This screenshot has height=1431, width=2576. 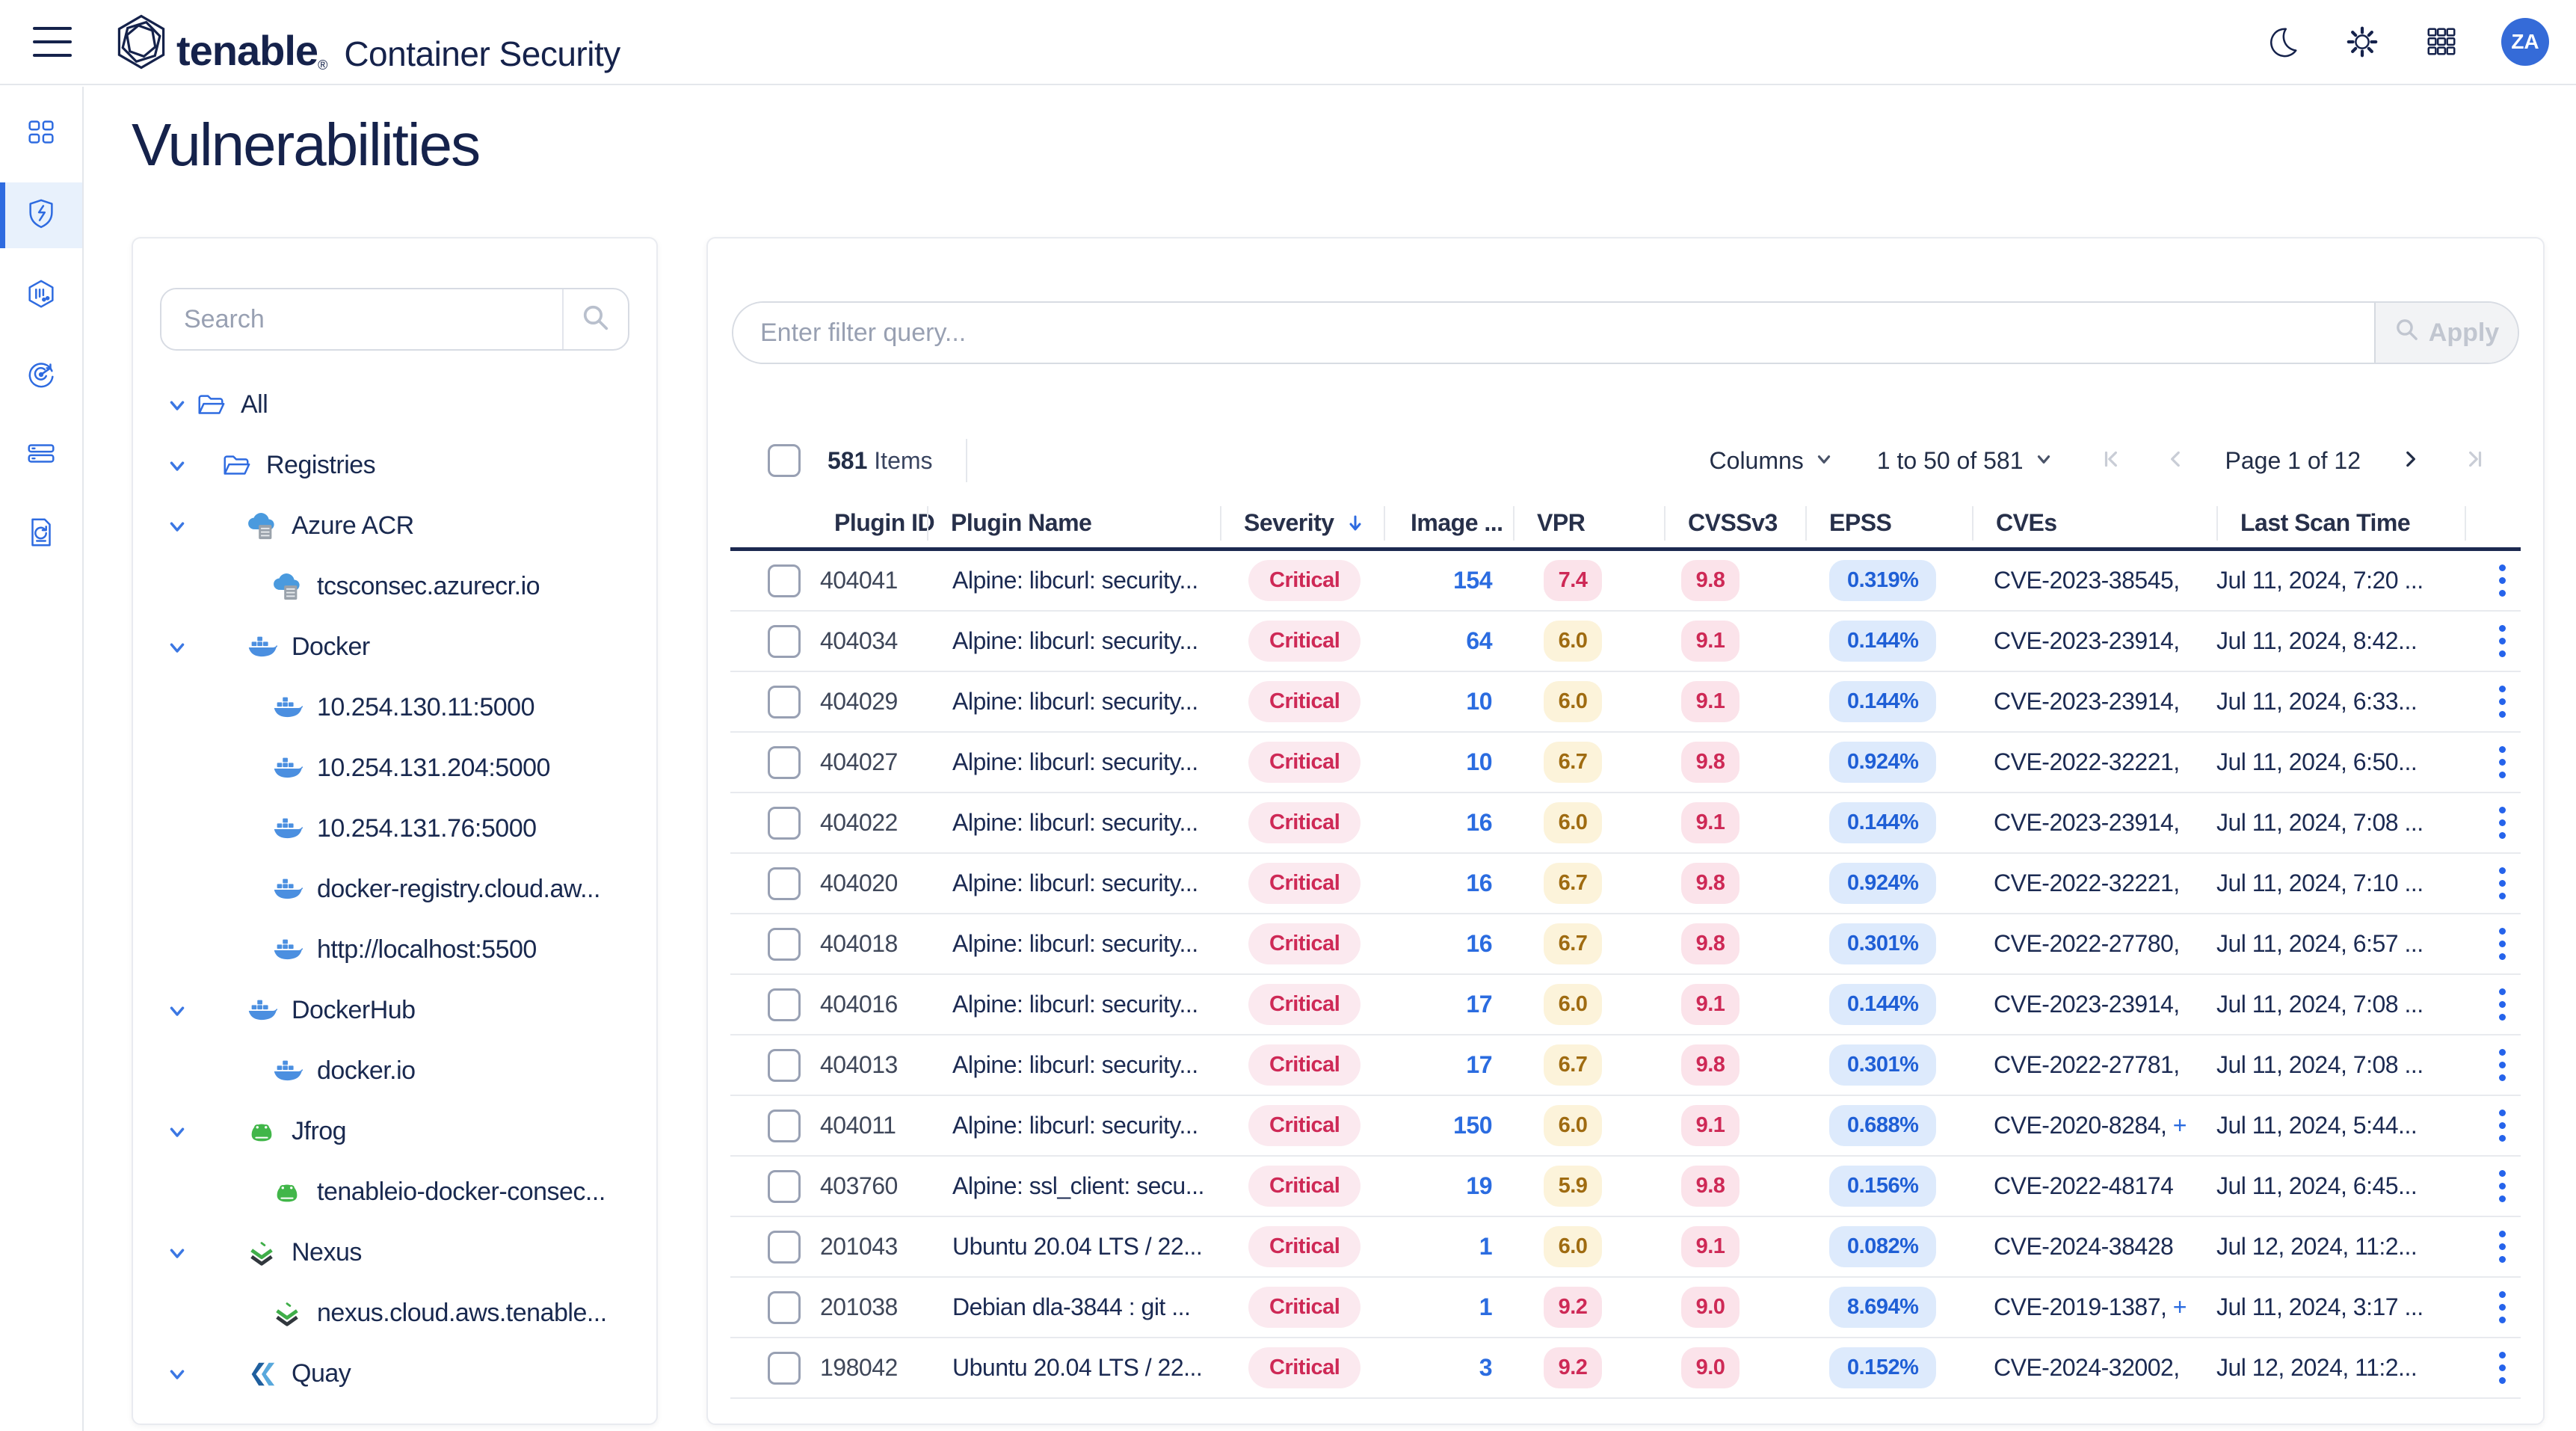 What do you see at coordinates (1302, 523) in the screenshot?
I see `column-header-severity: Severity` at bounding box center [1302, 523].